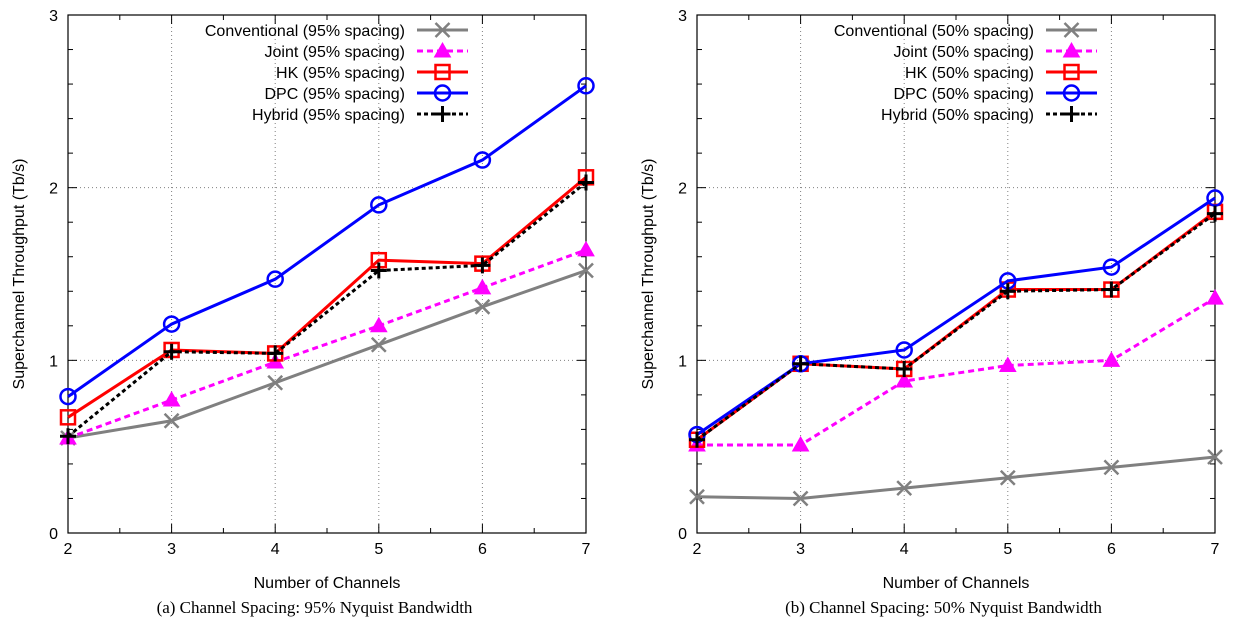  I want to click on legend-item: Conventional (50% spacing), so click(965, 31).